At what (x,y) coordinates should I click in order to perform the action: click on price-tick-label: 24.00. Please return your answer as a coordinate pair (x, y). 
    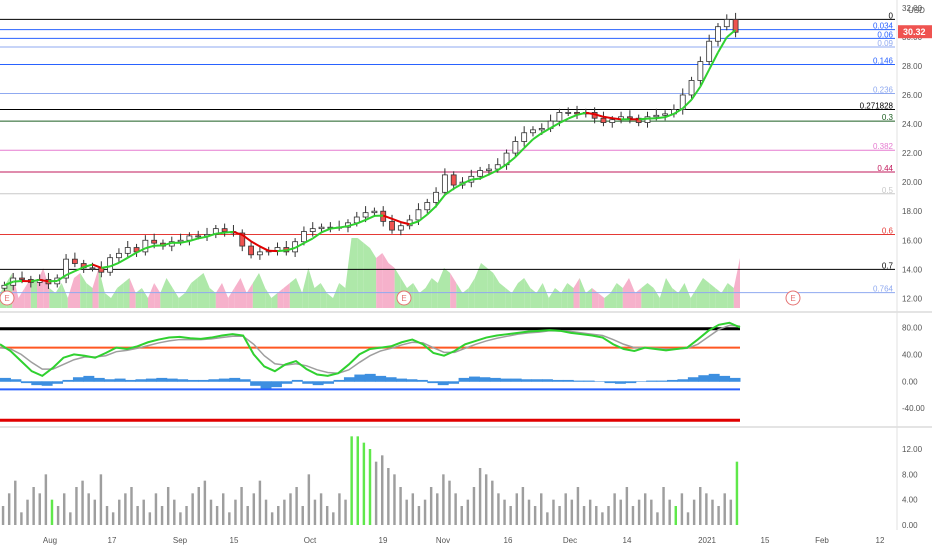
    Looking at the image, I should click on (912, 124).